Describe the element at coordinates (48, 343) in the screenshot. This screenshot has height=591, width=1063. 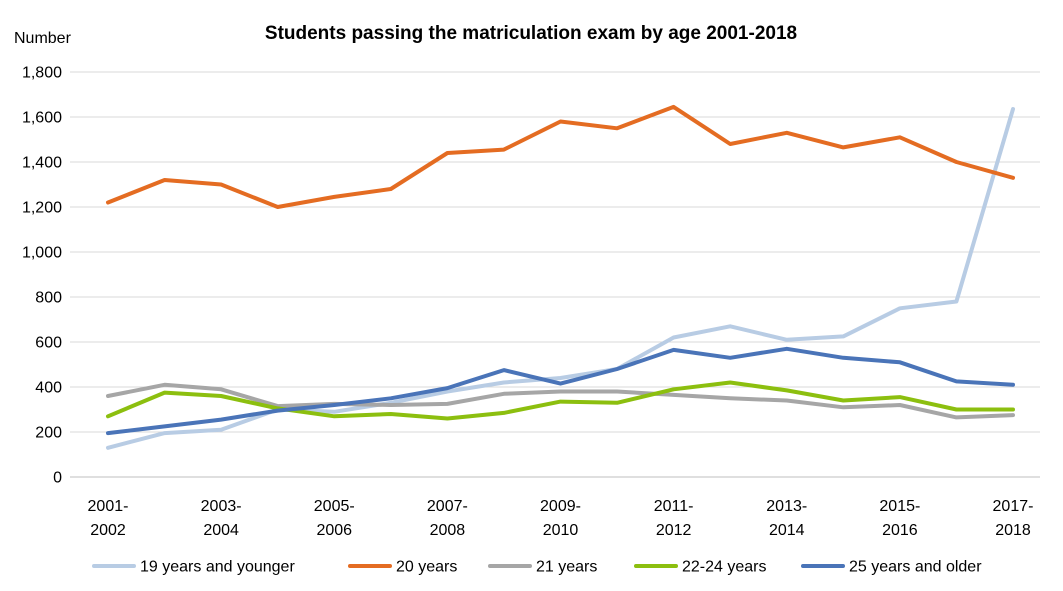
I see `y-tick-label: 600` at that location.